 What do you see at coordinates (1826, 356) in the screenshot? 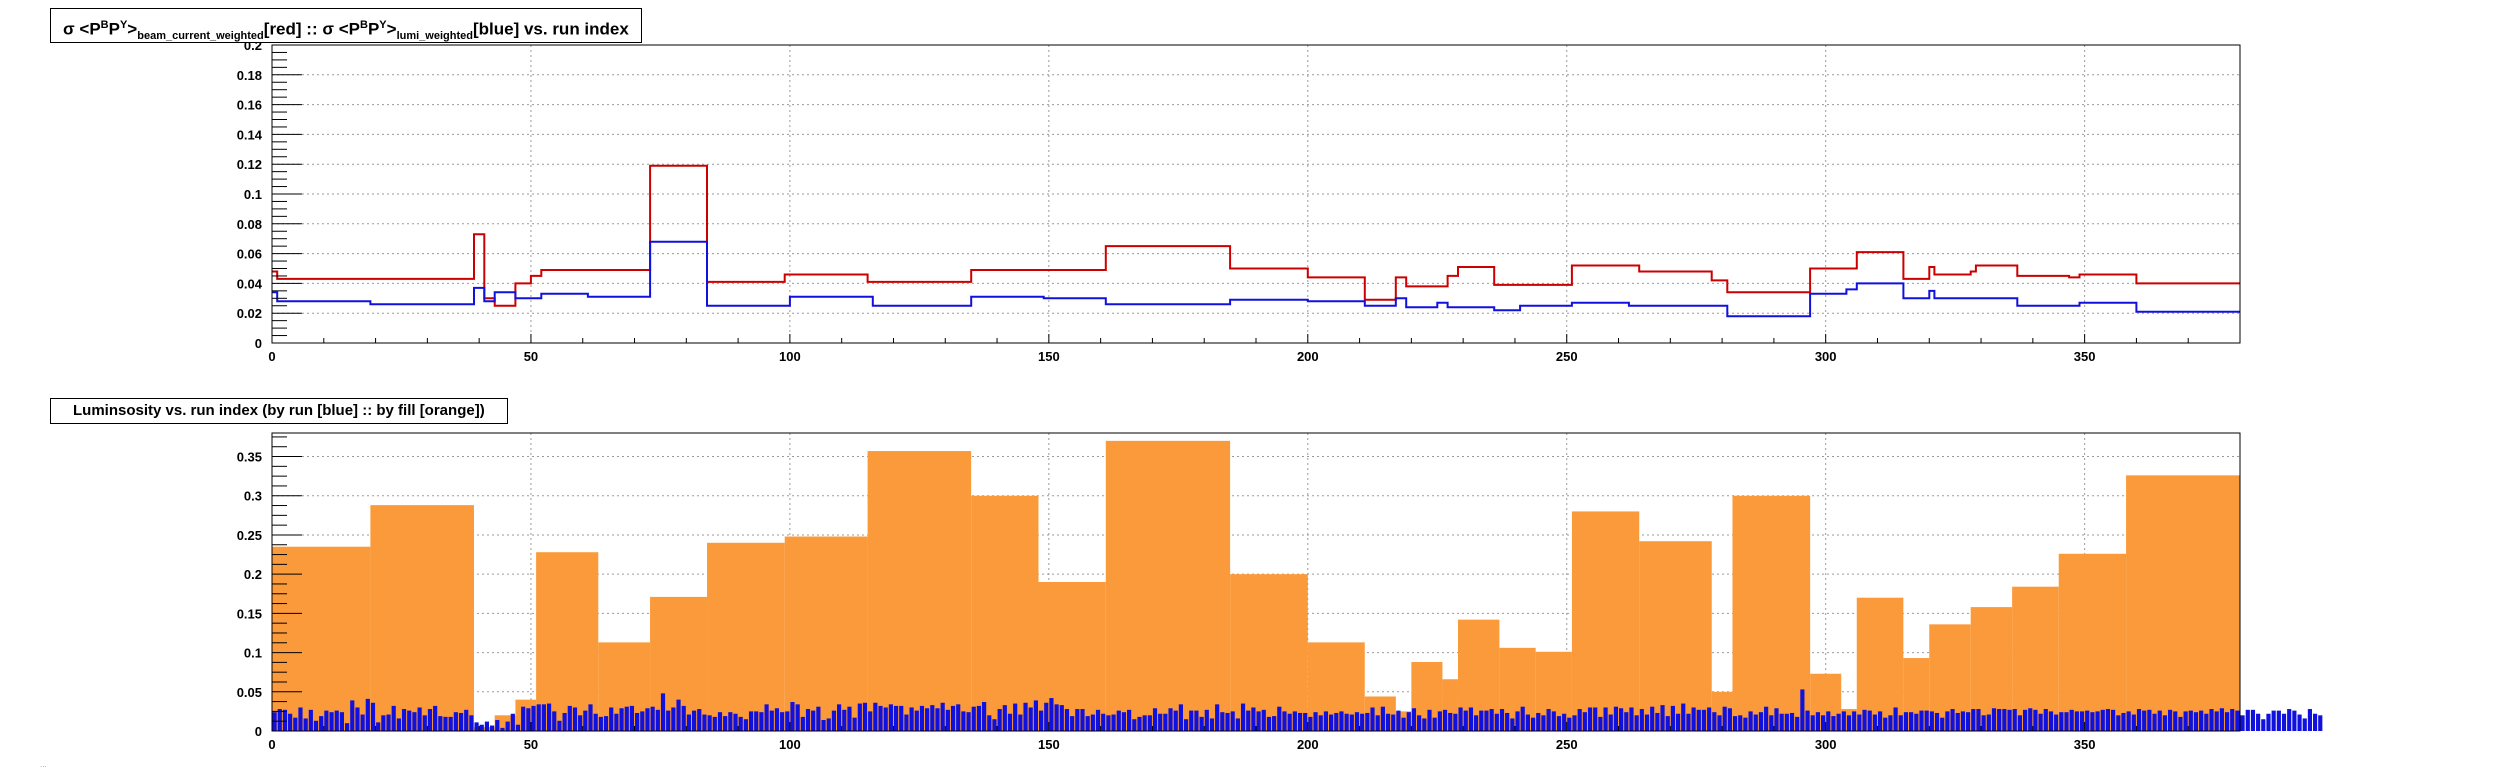
I see `pol-x-tick-label: 300` at bounding box center [1826, 356].